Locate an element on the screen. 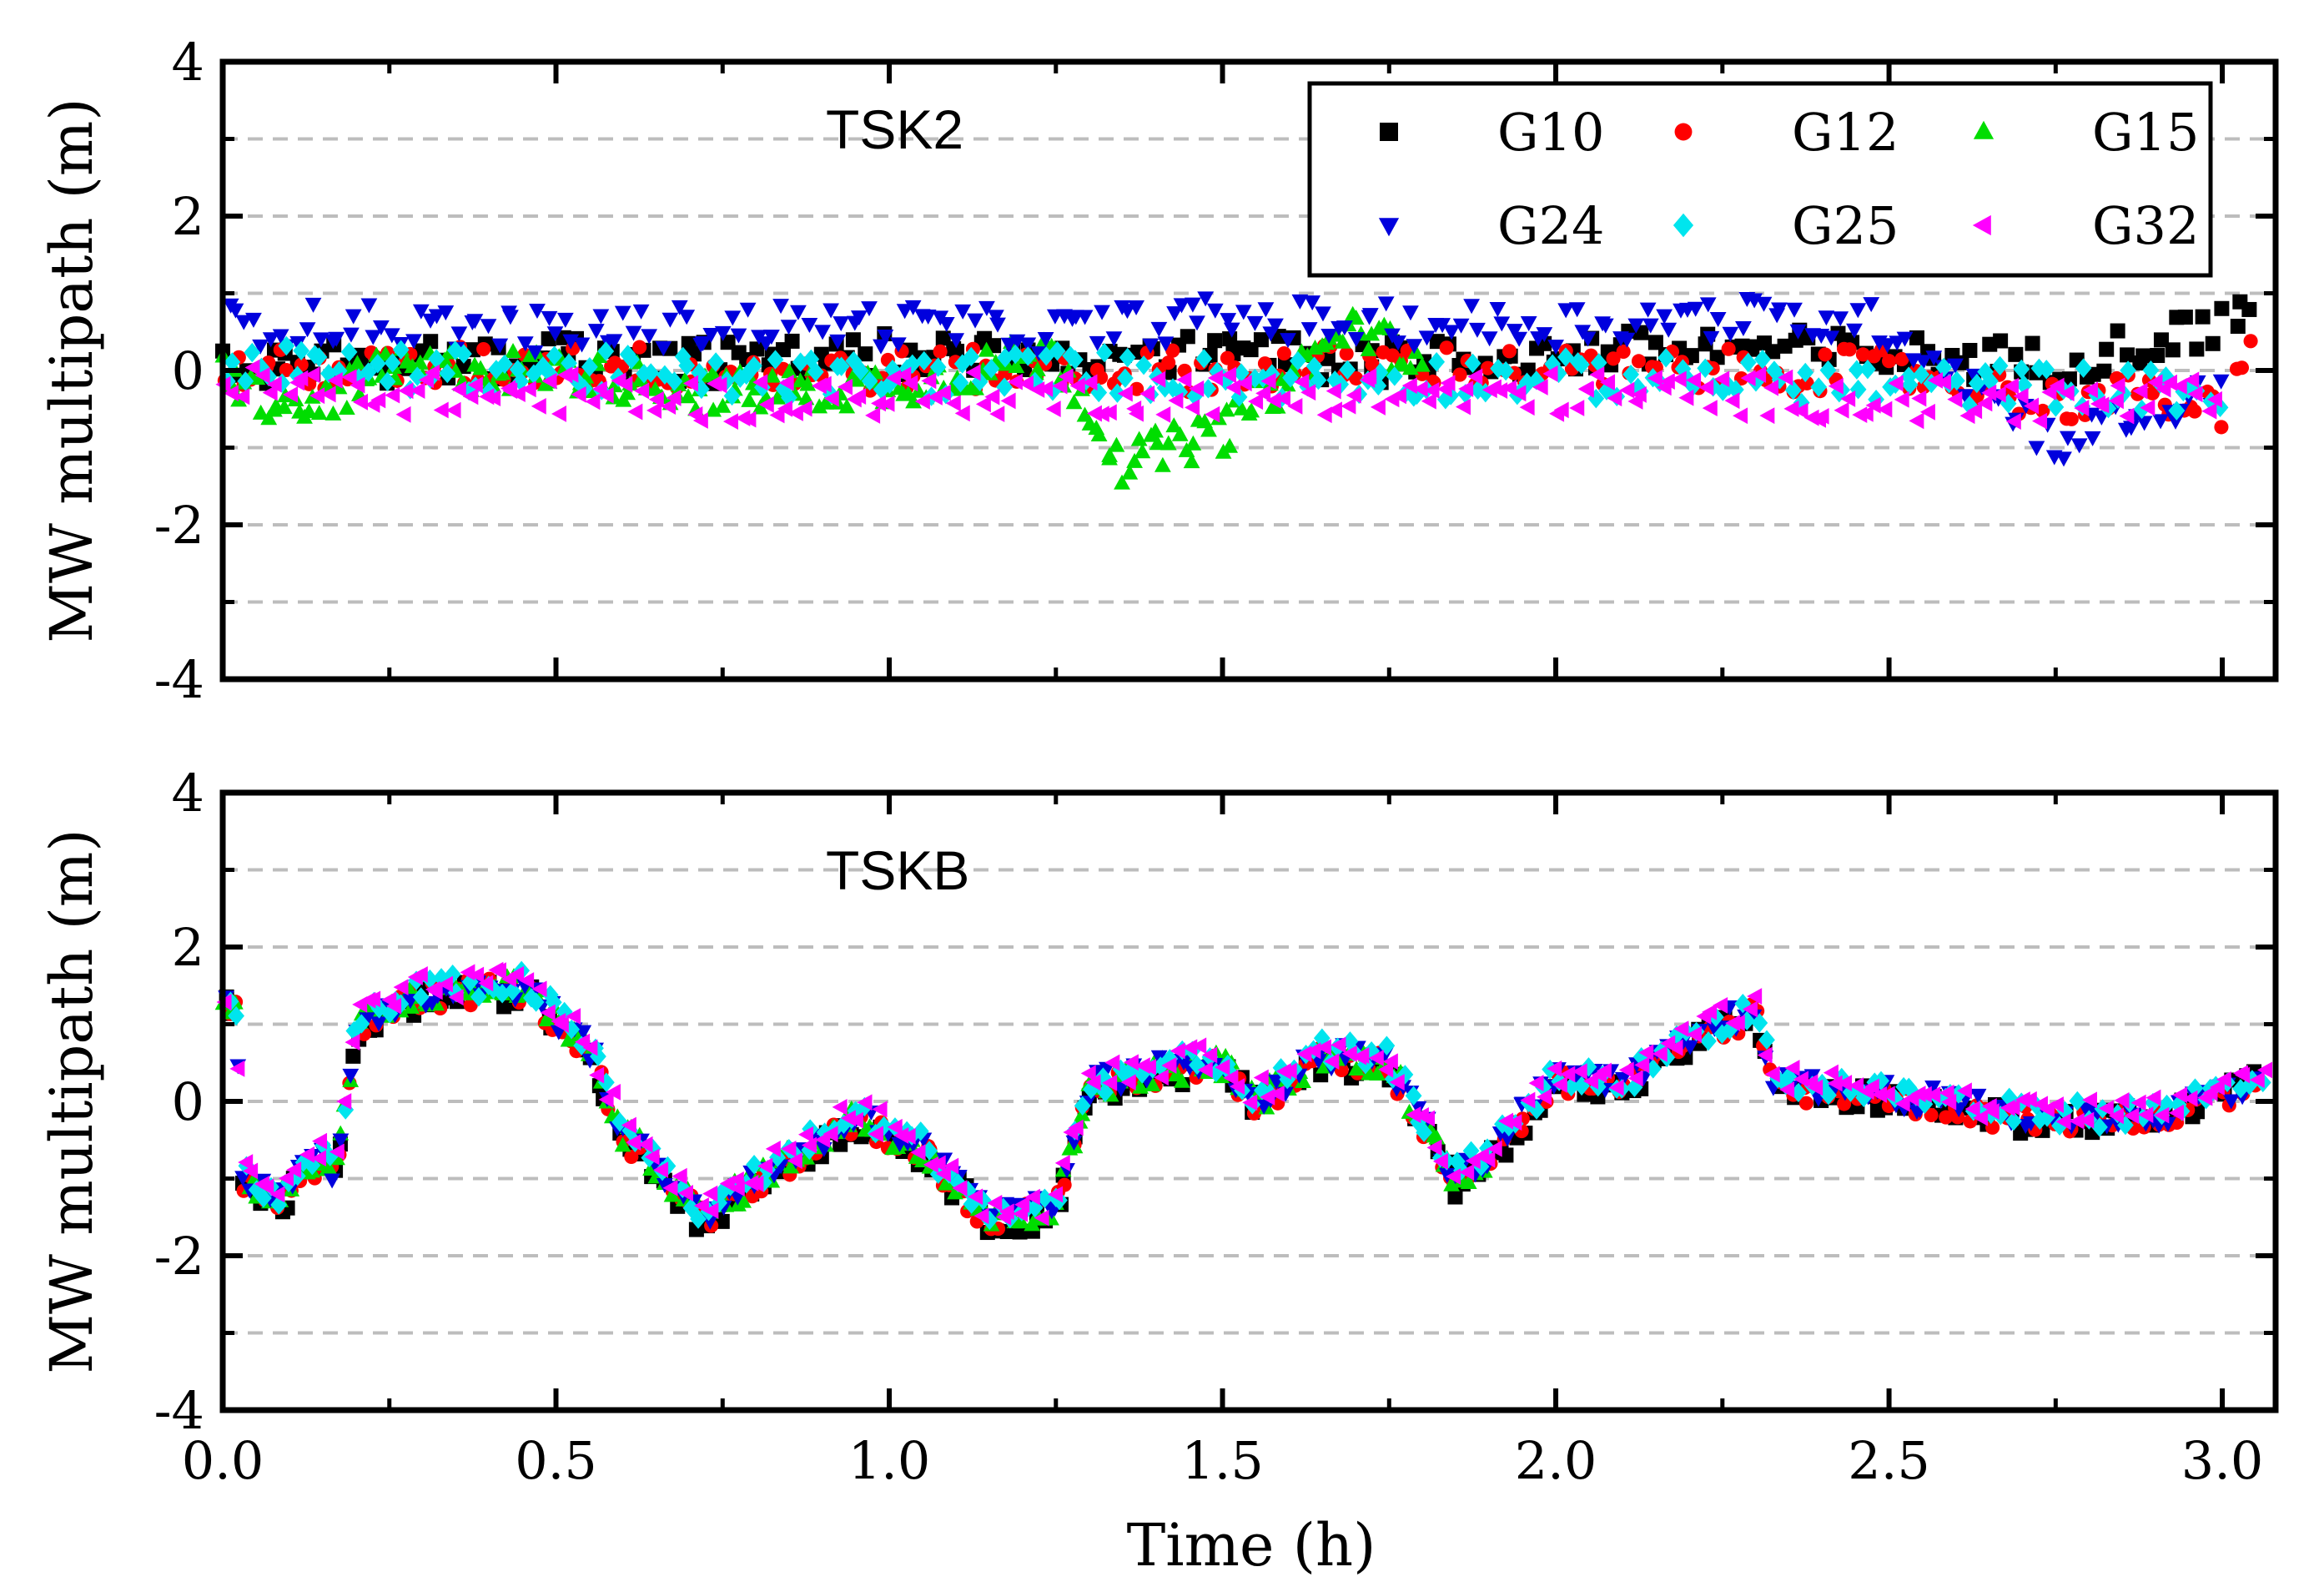 Image resolution: width=2324 pixels, height=1592 pixels. point-g12-tskb is located at coordinates (1844, 1103).